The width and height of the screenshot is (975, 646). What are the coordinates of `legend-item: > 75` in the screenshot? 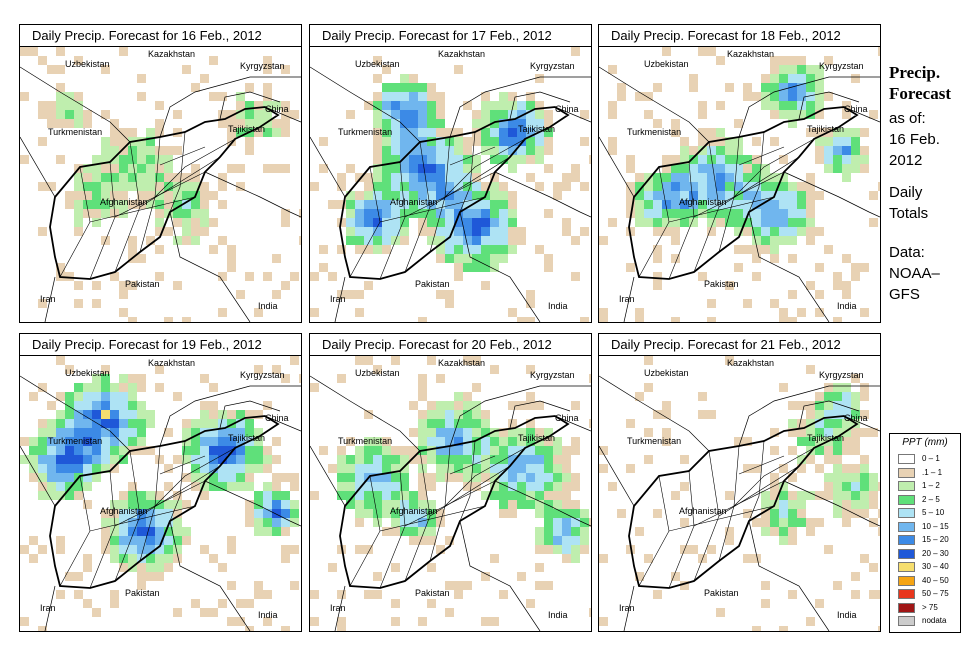 It's located at (928, 608).